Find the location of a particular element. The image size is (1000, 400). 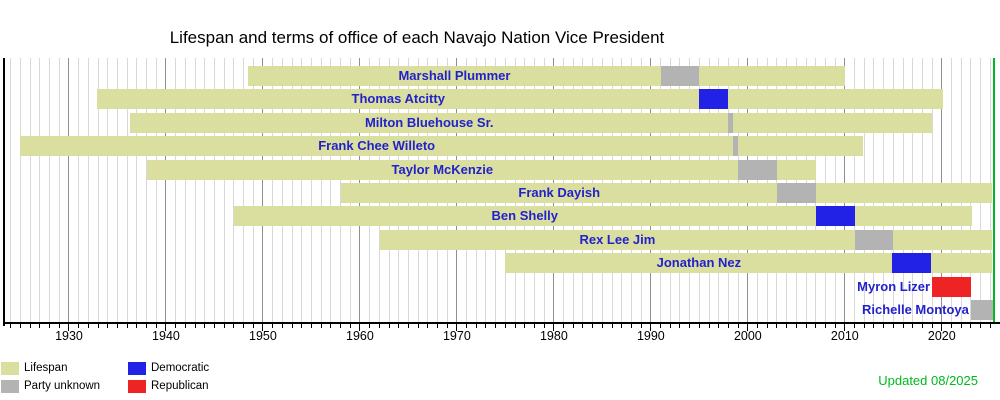

axis-tick-2007 is located at coordinates (816, 326).